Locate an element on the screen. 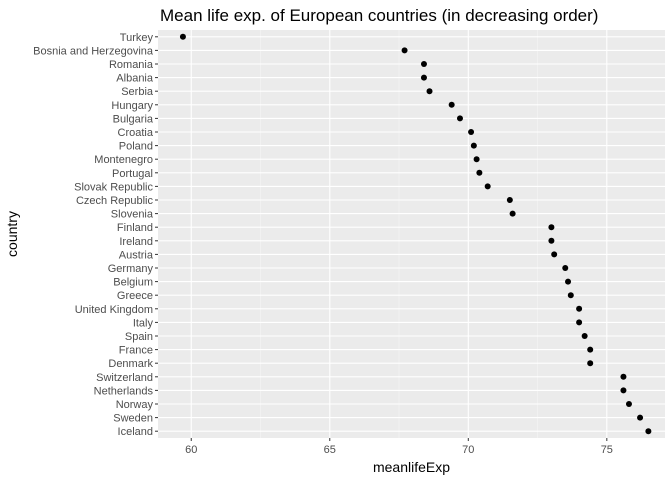 The image size is (672, 480). y-tick-label: Croatia is located at coordinates (136, 133).